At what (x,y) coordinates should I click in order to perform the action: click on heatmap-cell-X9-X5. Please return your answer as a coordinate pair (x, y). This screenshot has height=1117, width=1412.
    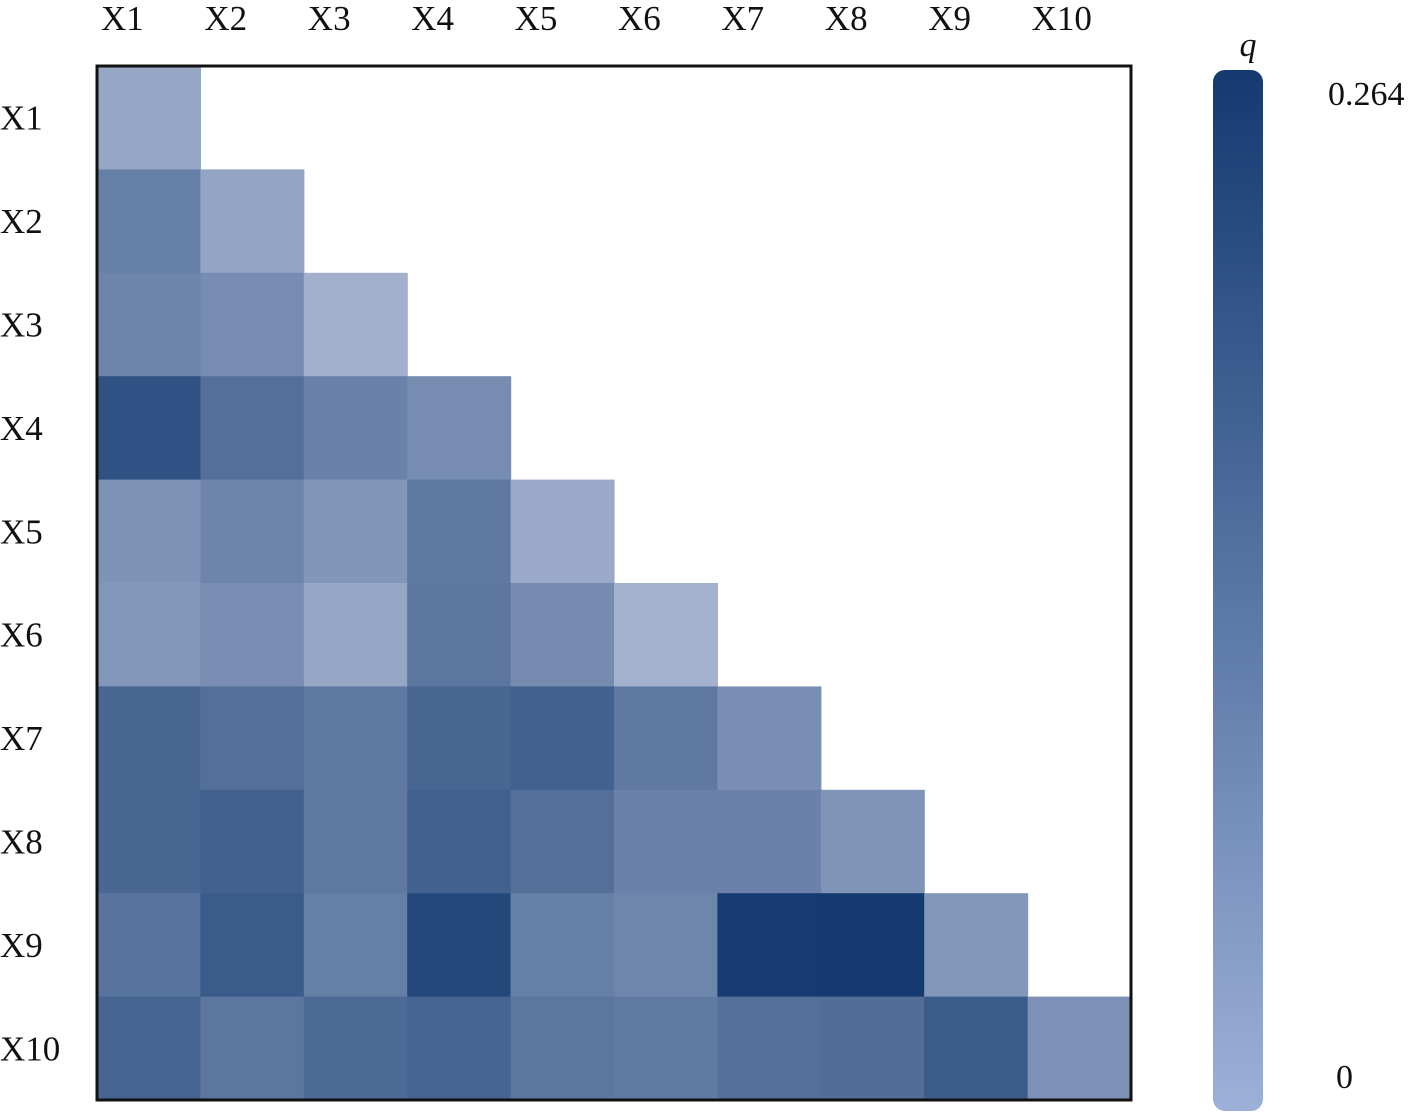
    Looking at the image, I should click on (562, 945).